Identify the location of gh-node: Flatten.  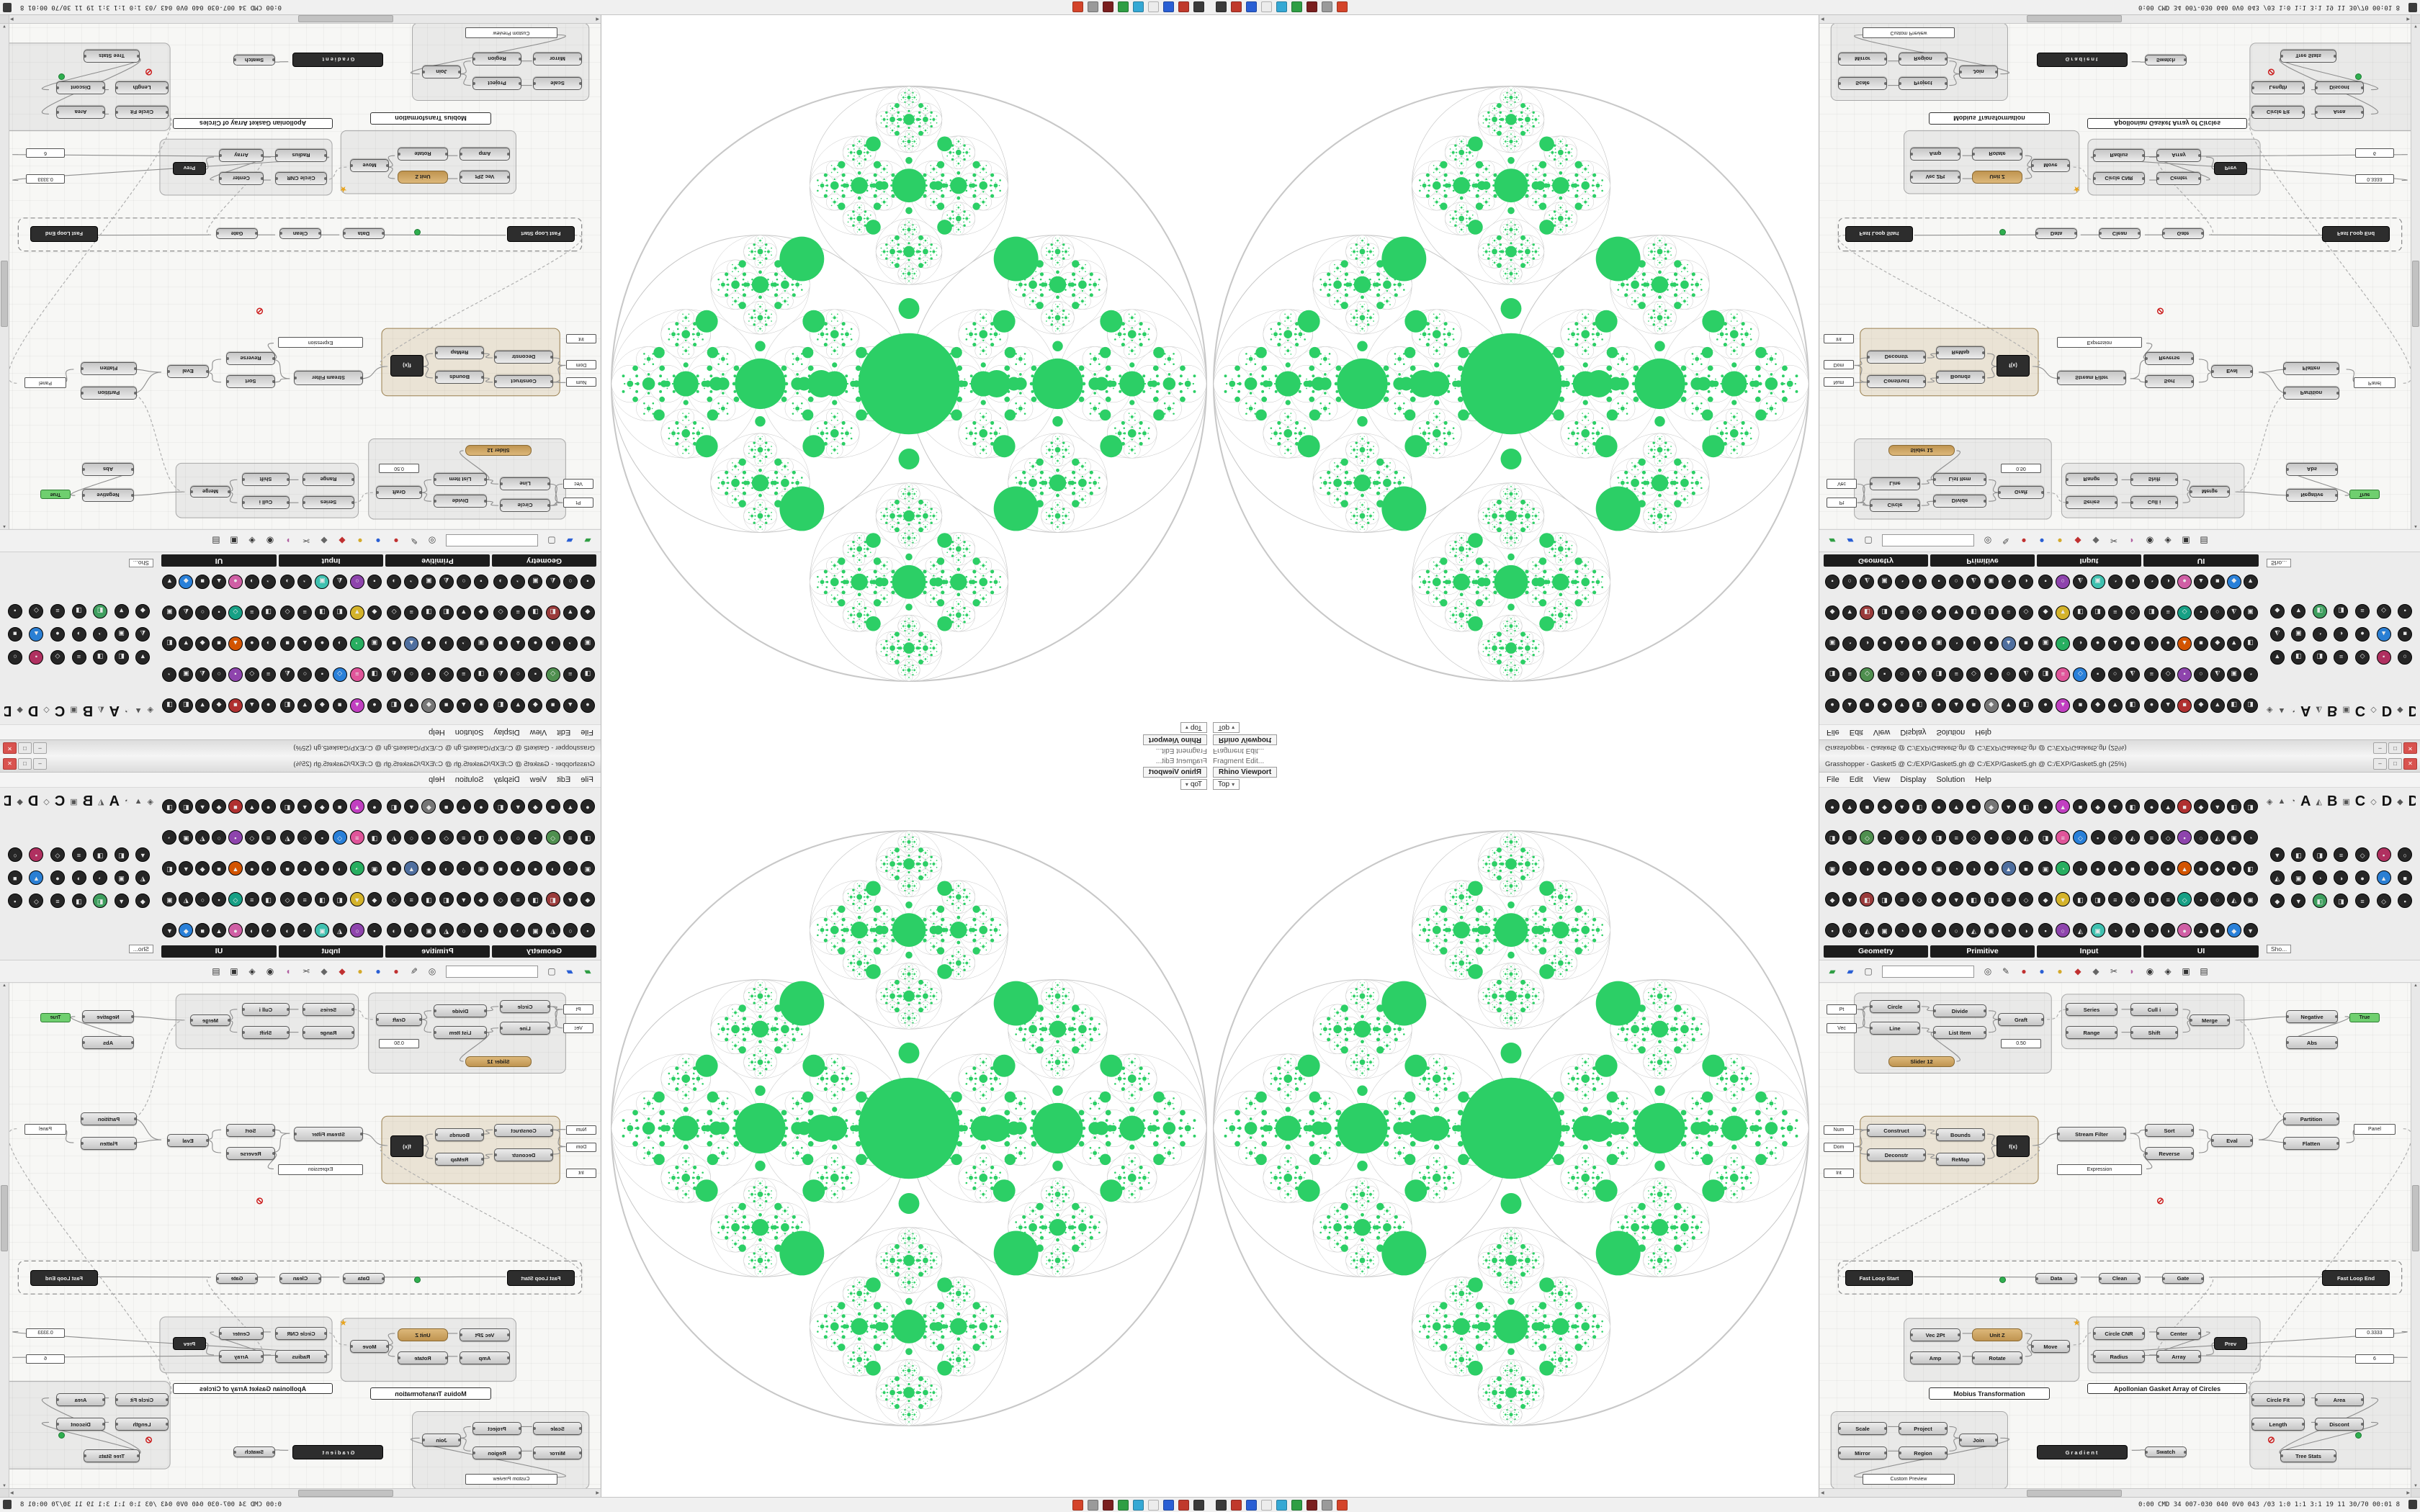
(2311, 368).